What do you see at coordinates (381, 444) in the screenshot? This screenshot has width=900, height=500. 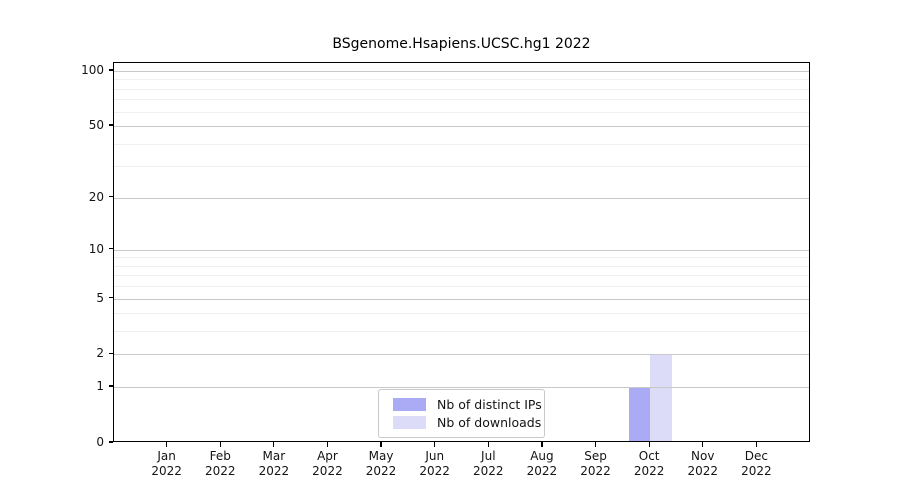 I see `x-axis-tick-may` at bounding box center [381, 444].